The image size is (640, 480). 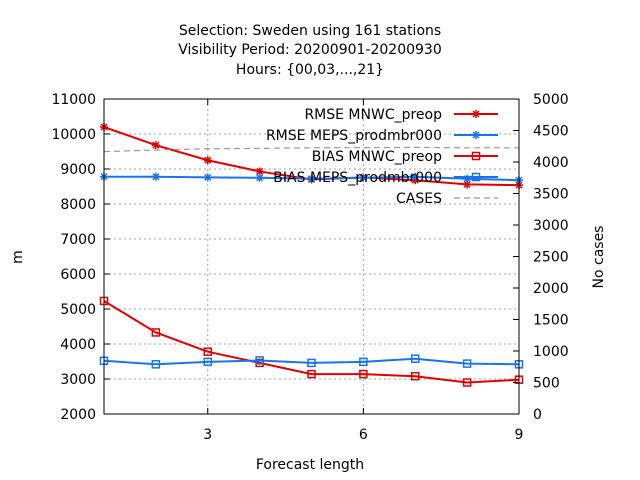 I want to click on x-tick-label: 3, so click(x=207, y=435).